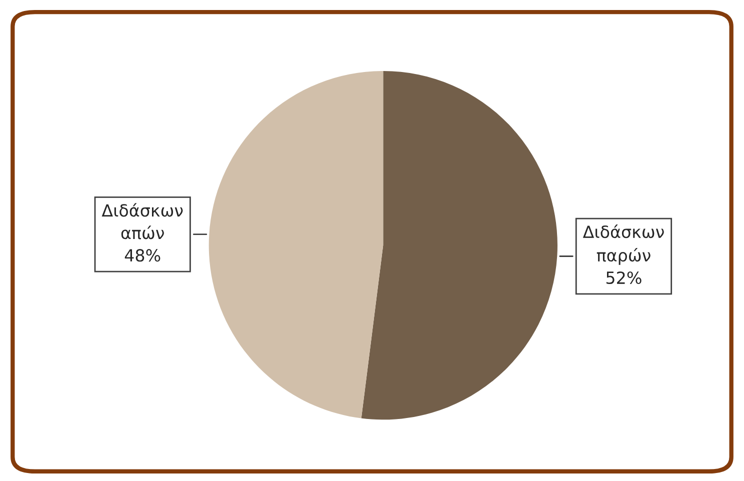 This screenshot has height=481, width=744. What do you see at coordinates (142, 255) in the screenshot?
I see `data-label: 48%` at bounding box center [142, 255].